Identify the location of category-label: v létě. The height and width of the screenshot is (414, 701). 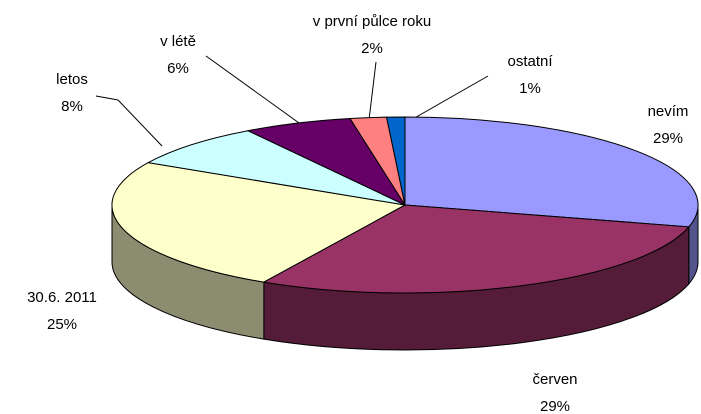
(178, 41).